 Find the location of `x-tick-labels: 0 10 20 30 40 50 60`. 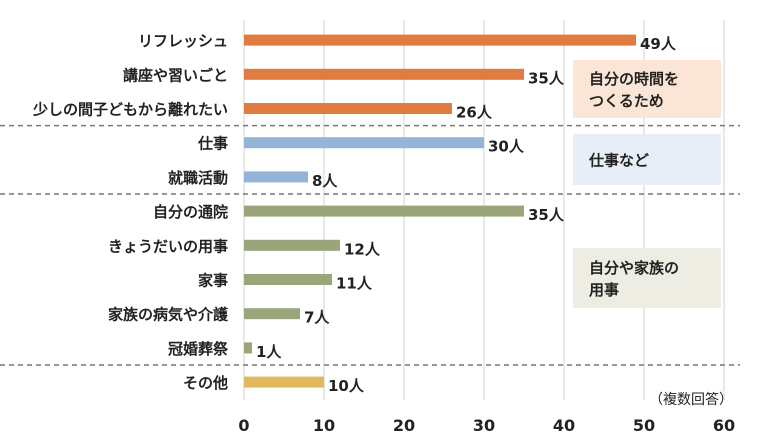

x-tick-labels: 0 10 20 30 40 50 60 is located at coordinates (486, 425).